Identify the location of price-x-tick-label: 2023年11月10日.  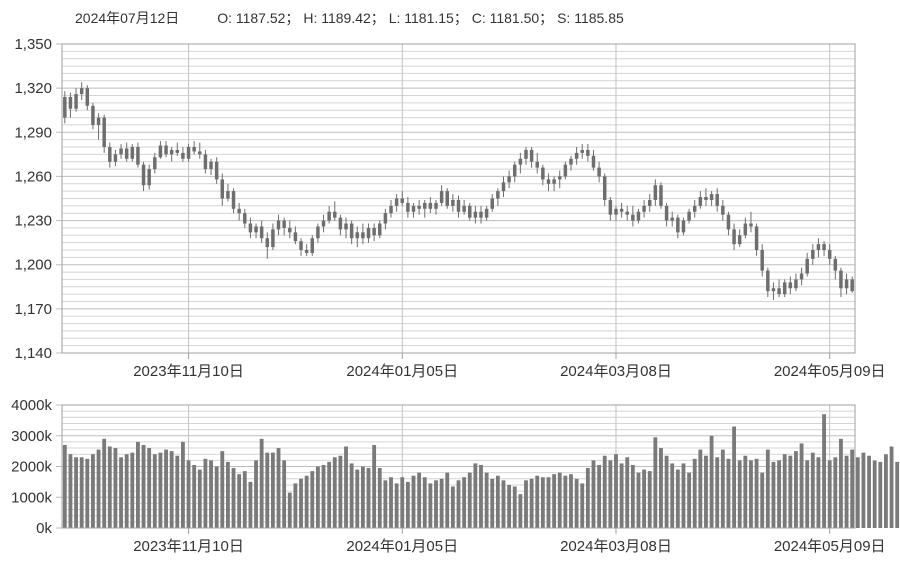
(188, 371).